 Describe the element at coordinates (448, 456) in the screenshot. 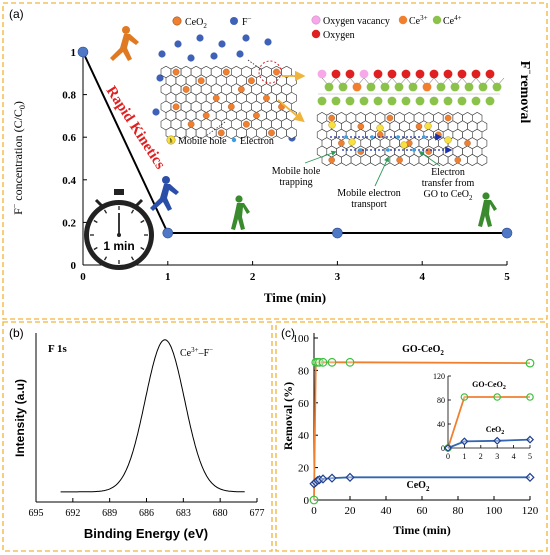

I see `inset-xtick-label: 0` at that location.